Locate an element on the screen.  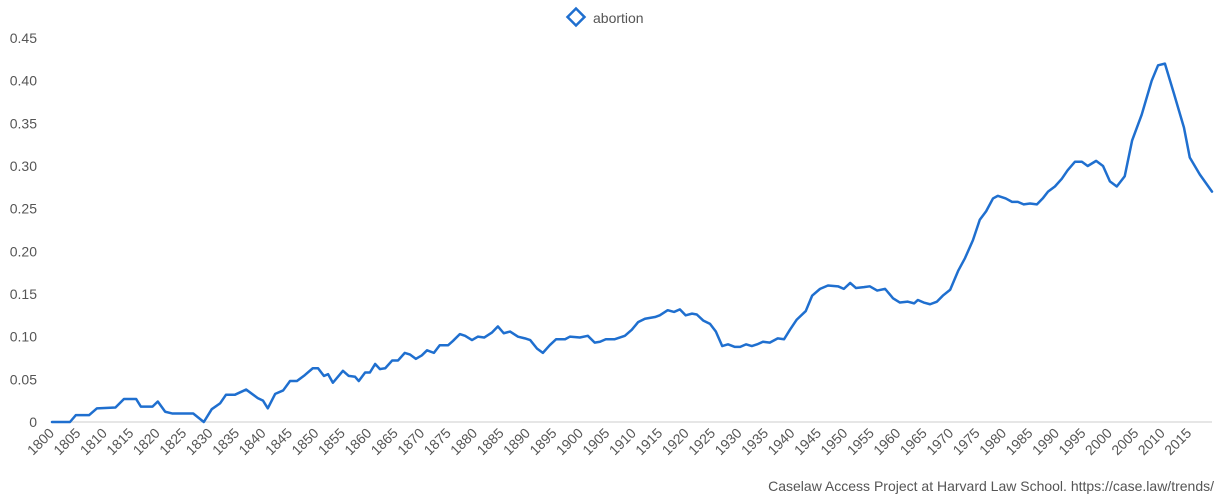
x-tick-label: 1905 is located at coordinates (595, 441).